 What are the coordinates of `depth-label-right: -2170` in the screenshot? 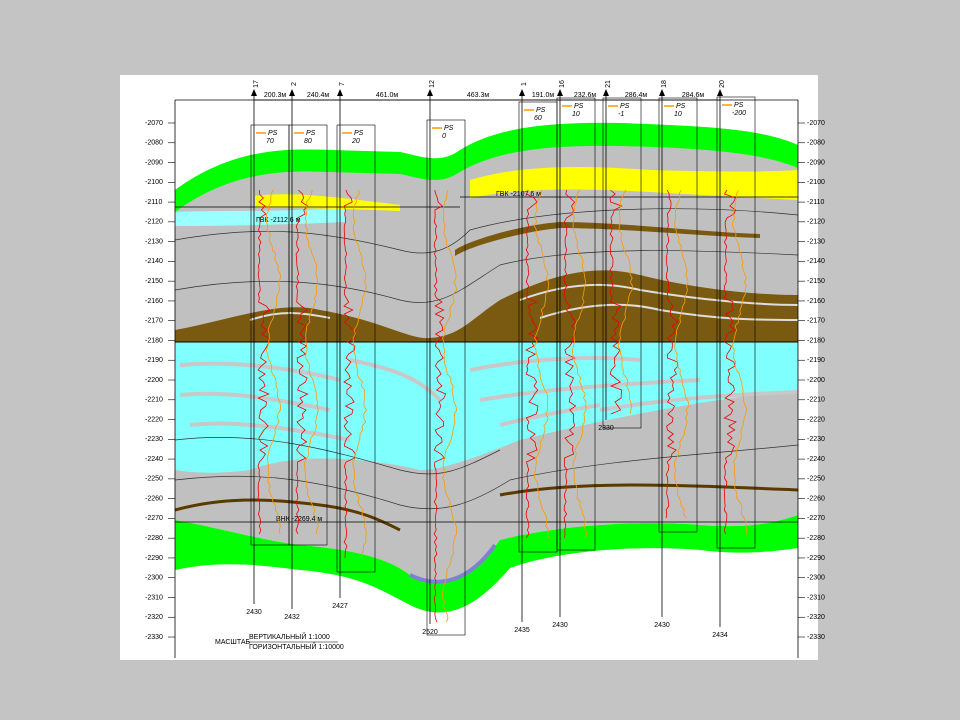 It's located at (816, 321).